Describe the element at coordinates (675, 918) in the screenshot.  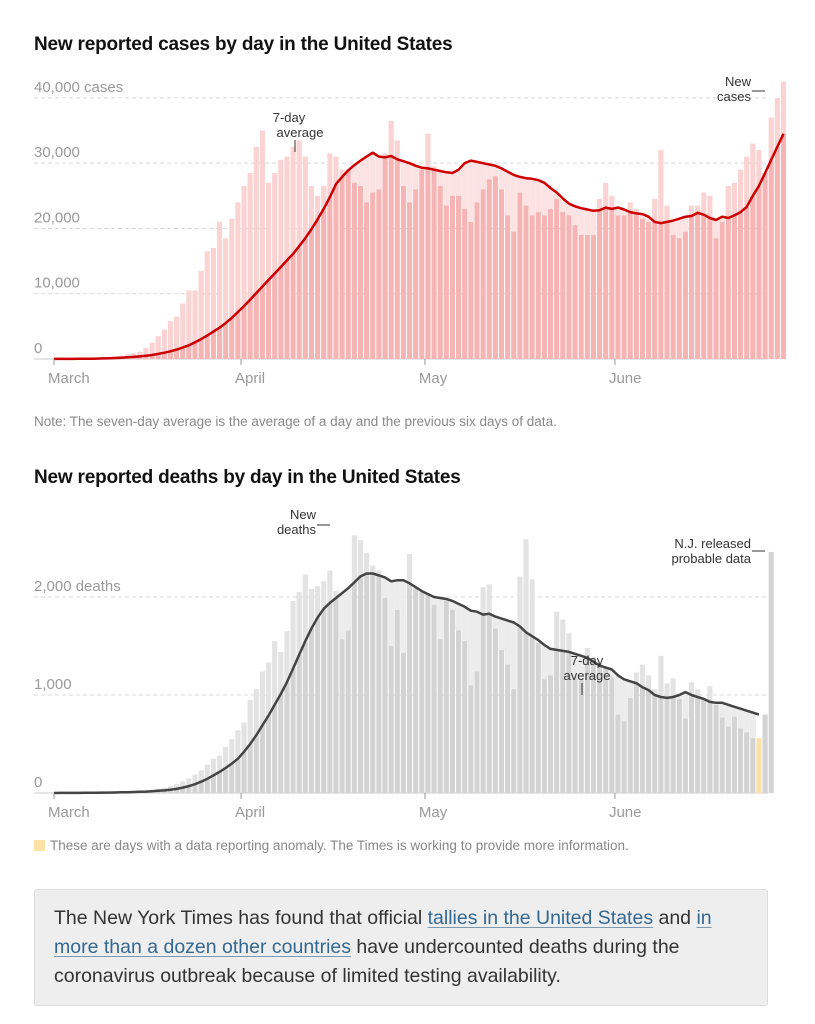
I see `callout-text-middle: and` at that location.